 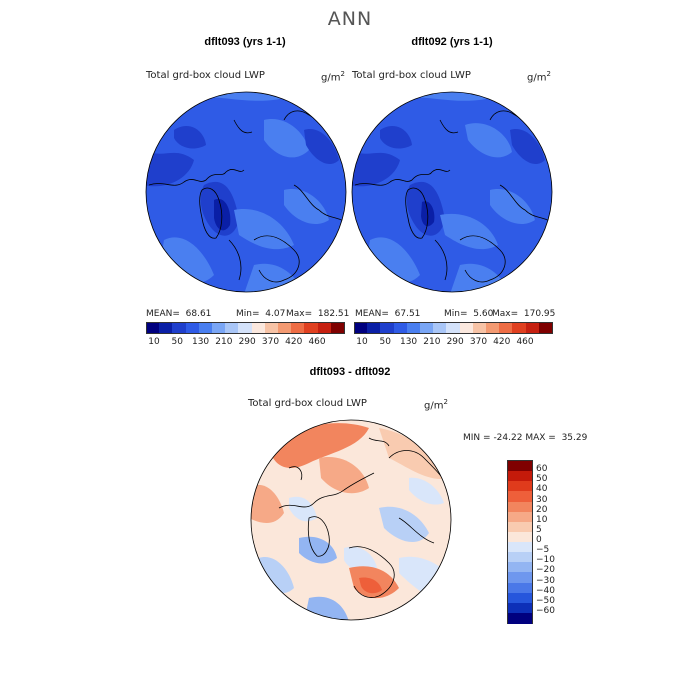 I want to click on diff-panel-title: dflt093 - dflt092, so click(x=350, y=372).